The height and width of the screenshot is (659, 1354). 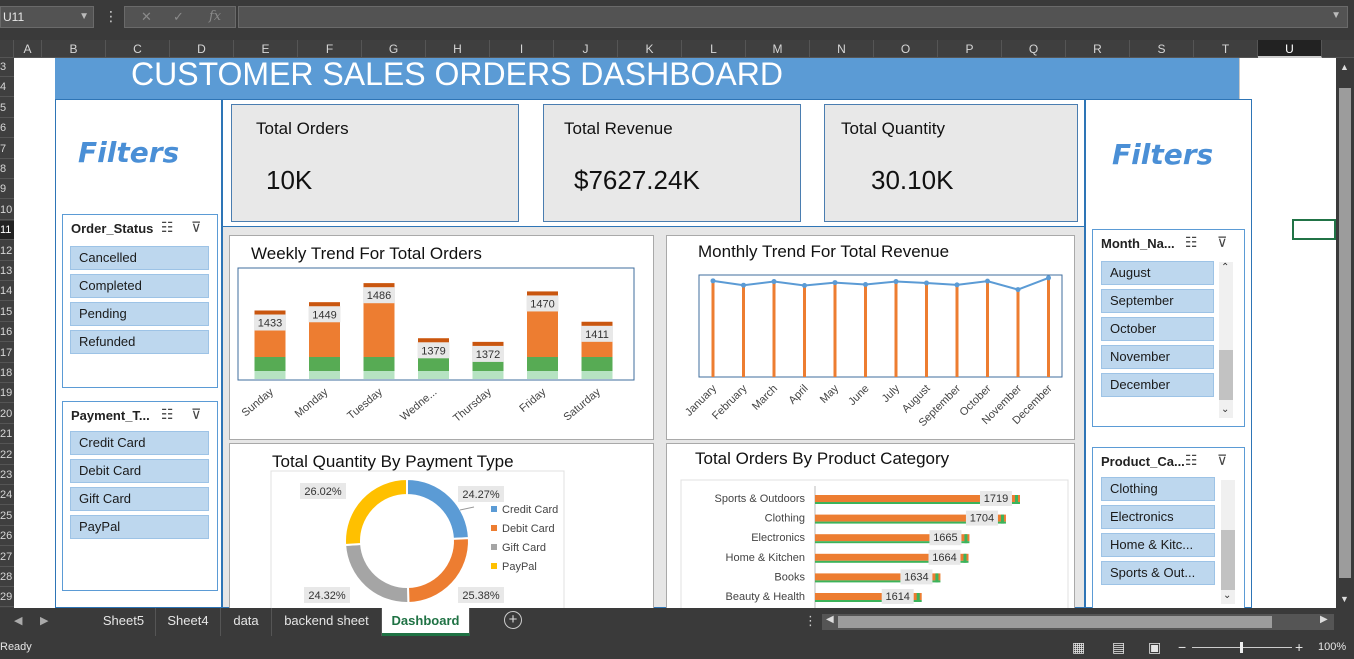 What do you see at coordinates (1299, 647) in the screenshot?
I see `zoom-in-icon: +` at bounding box center [1299, 647].